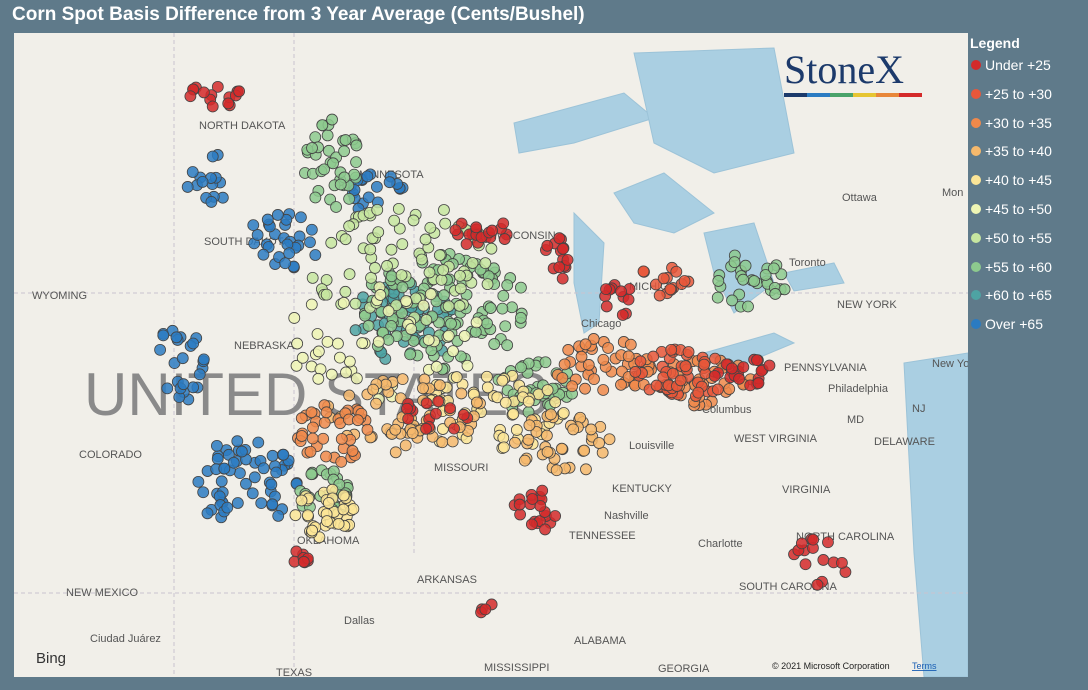 The height and width of the screenshot is (690, 1088). Describe the element at coordinates (924, 666) in the screenshot. I see `terms-link: Terms` at that location.